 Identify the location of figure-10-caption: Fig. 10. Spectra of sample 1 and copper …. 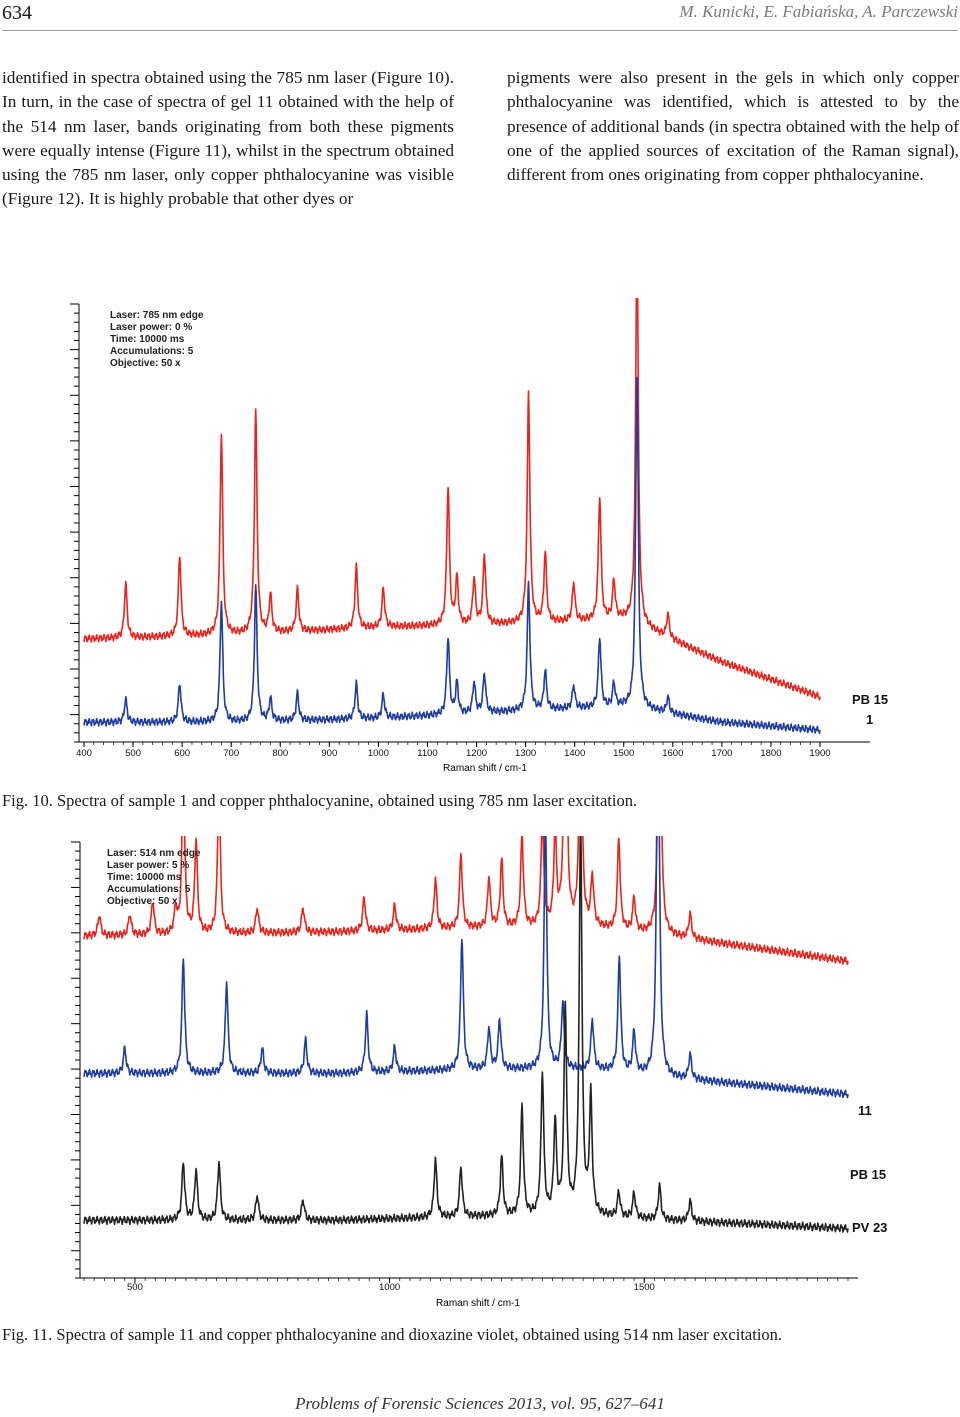
(320, 800).